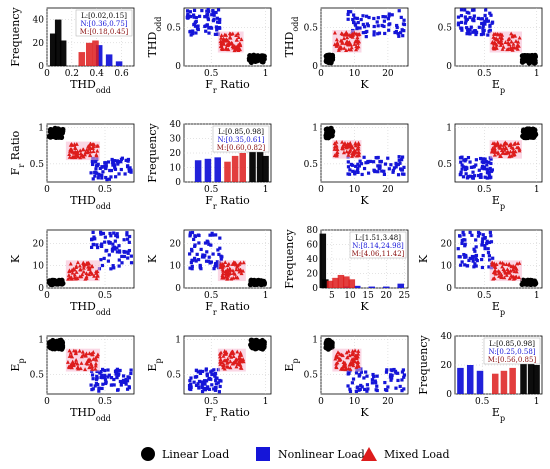 The width and height of the screenshot is (550, 469). Describe the element at coordinates (313, 275) in the screenshot. I see `y-tick-label: 20` at that location.